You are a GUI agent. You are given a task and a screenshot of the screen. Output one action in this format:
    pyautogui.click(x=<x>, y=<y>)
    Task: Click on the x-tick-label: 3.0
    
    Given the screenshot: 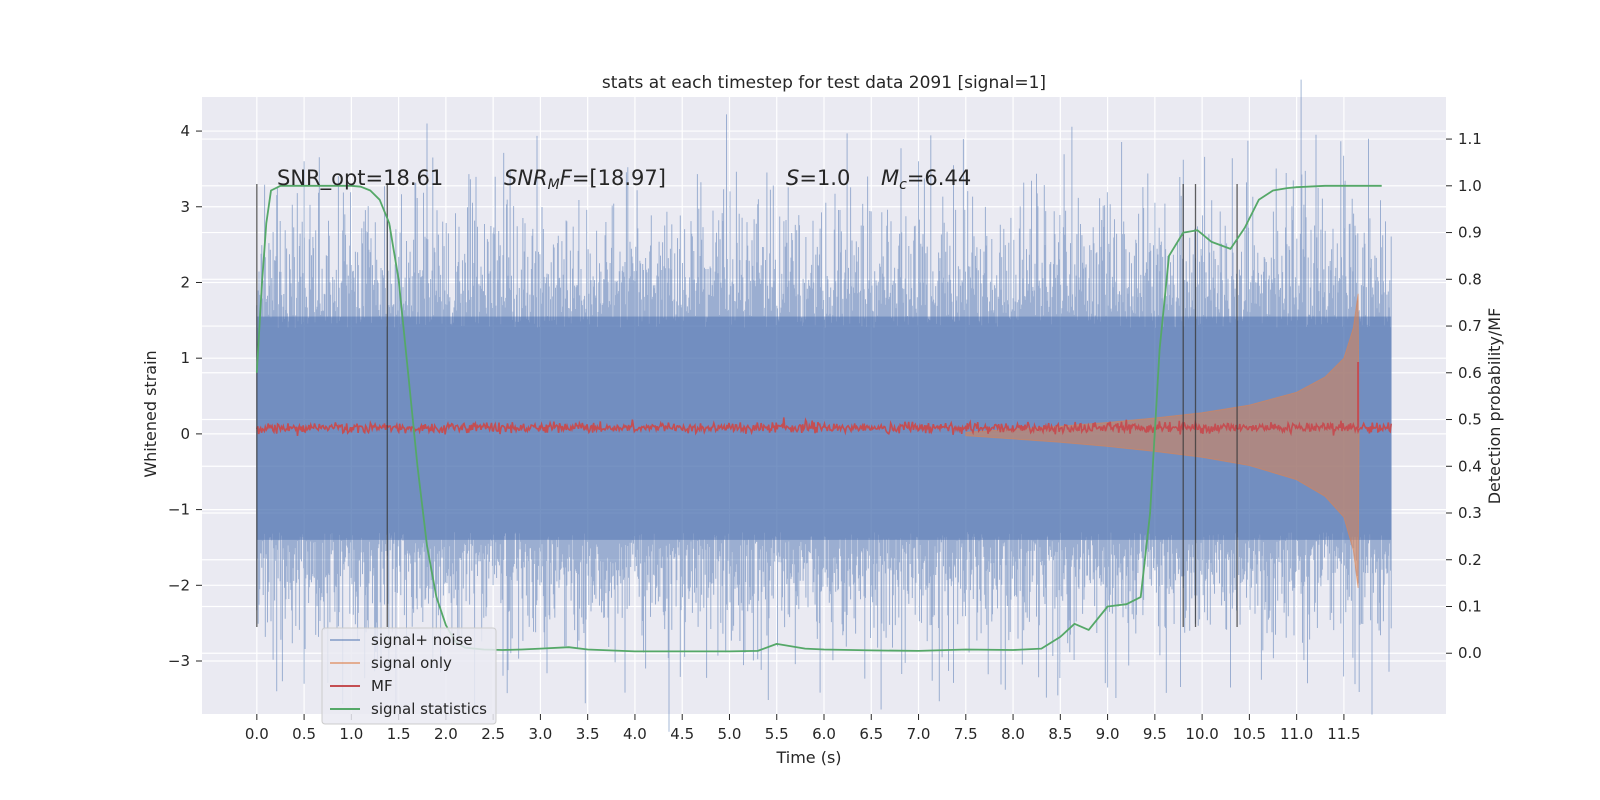 What is the action you would take?
    pyautogui.click(x=540, y=734)
    